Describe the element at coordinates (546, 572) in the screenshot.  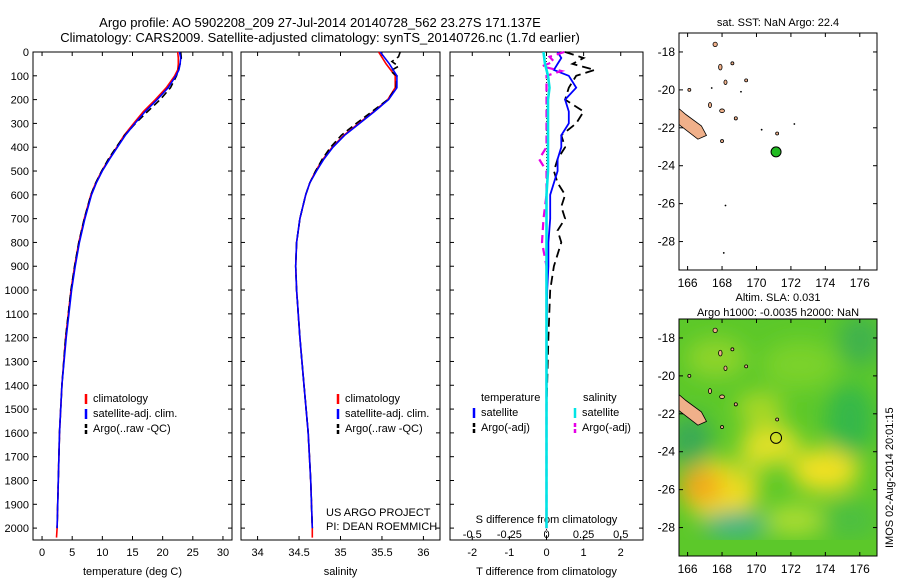
I see `diff-T-xlabel: T difference from climatology` at that location.